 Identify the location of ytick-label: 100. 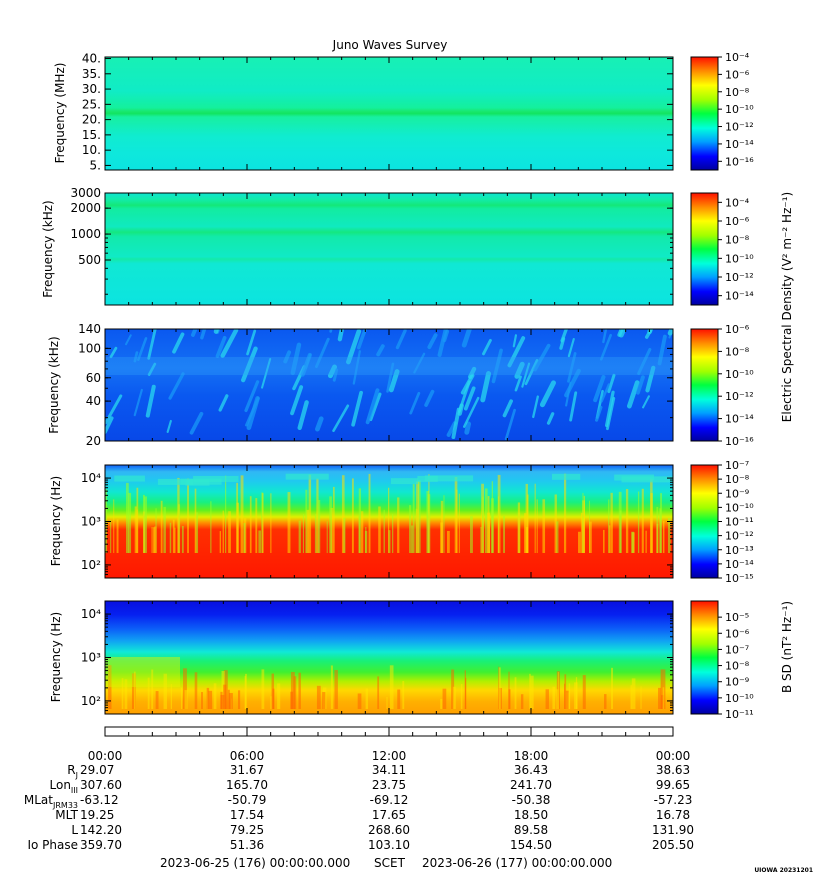
(89, 348).